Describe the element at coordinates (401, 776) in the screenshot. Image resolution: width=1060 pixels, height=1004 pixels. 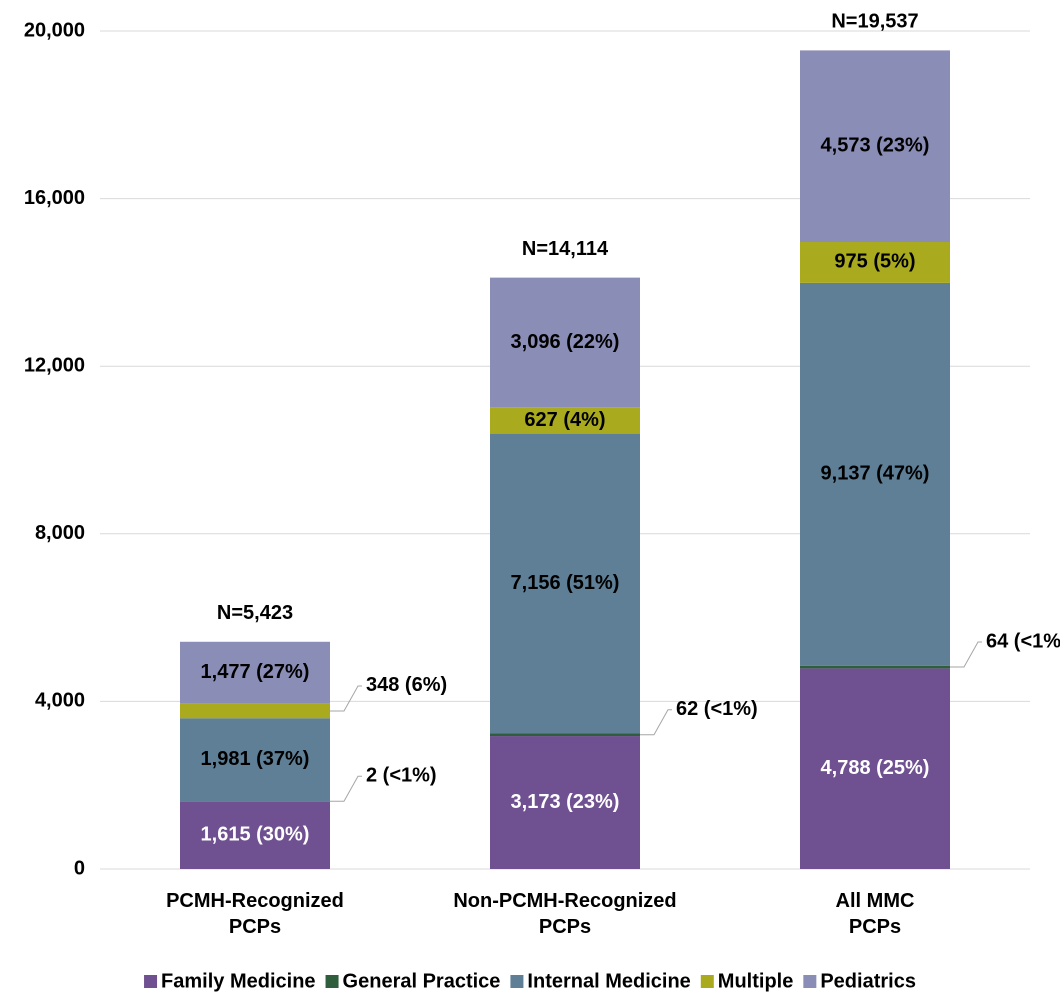
I see `data-label: 2 (<1%)` at that location.